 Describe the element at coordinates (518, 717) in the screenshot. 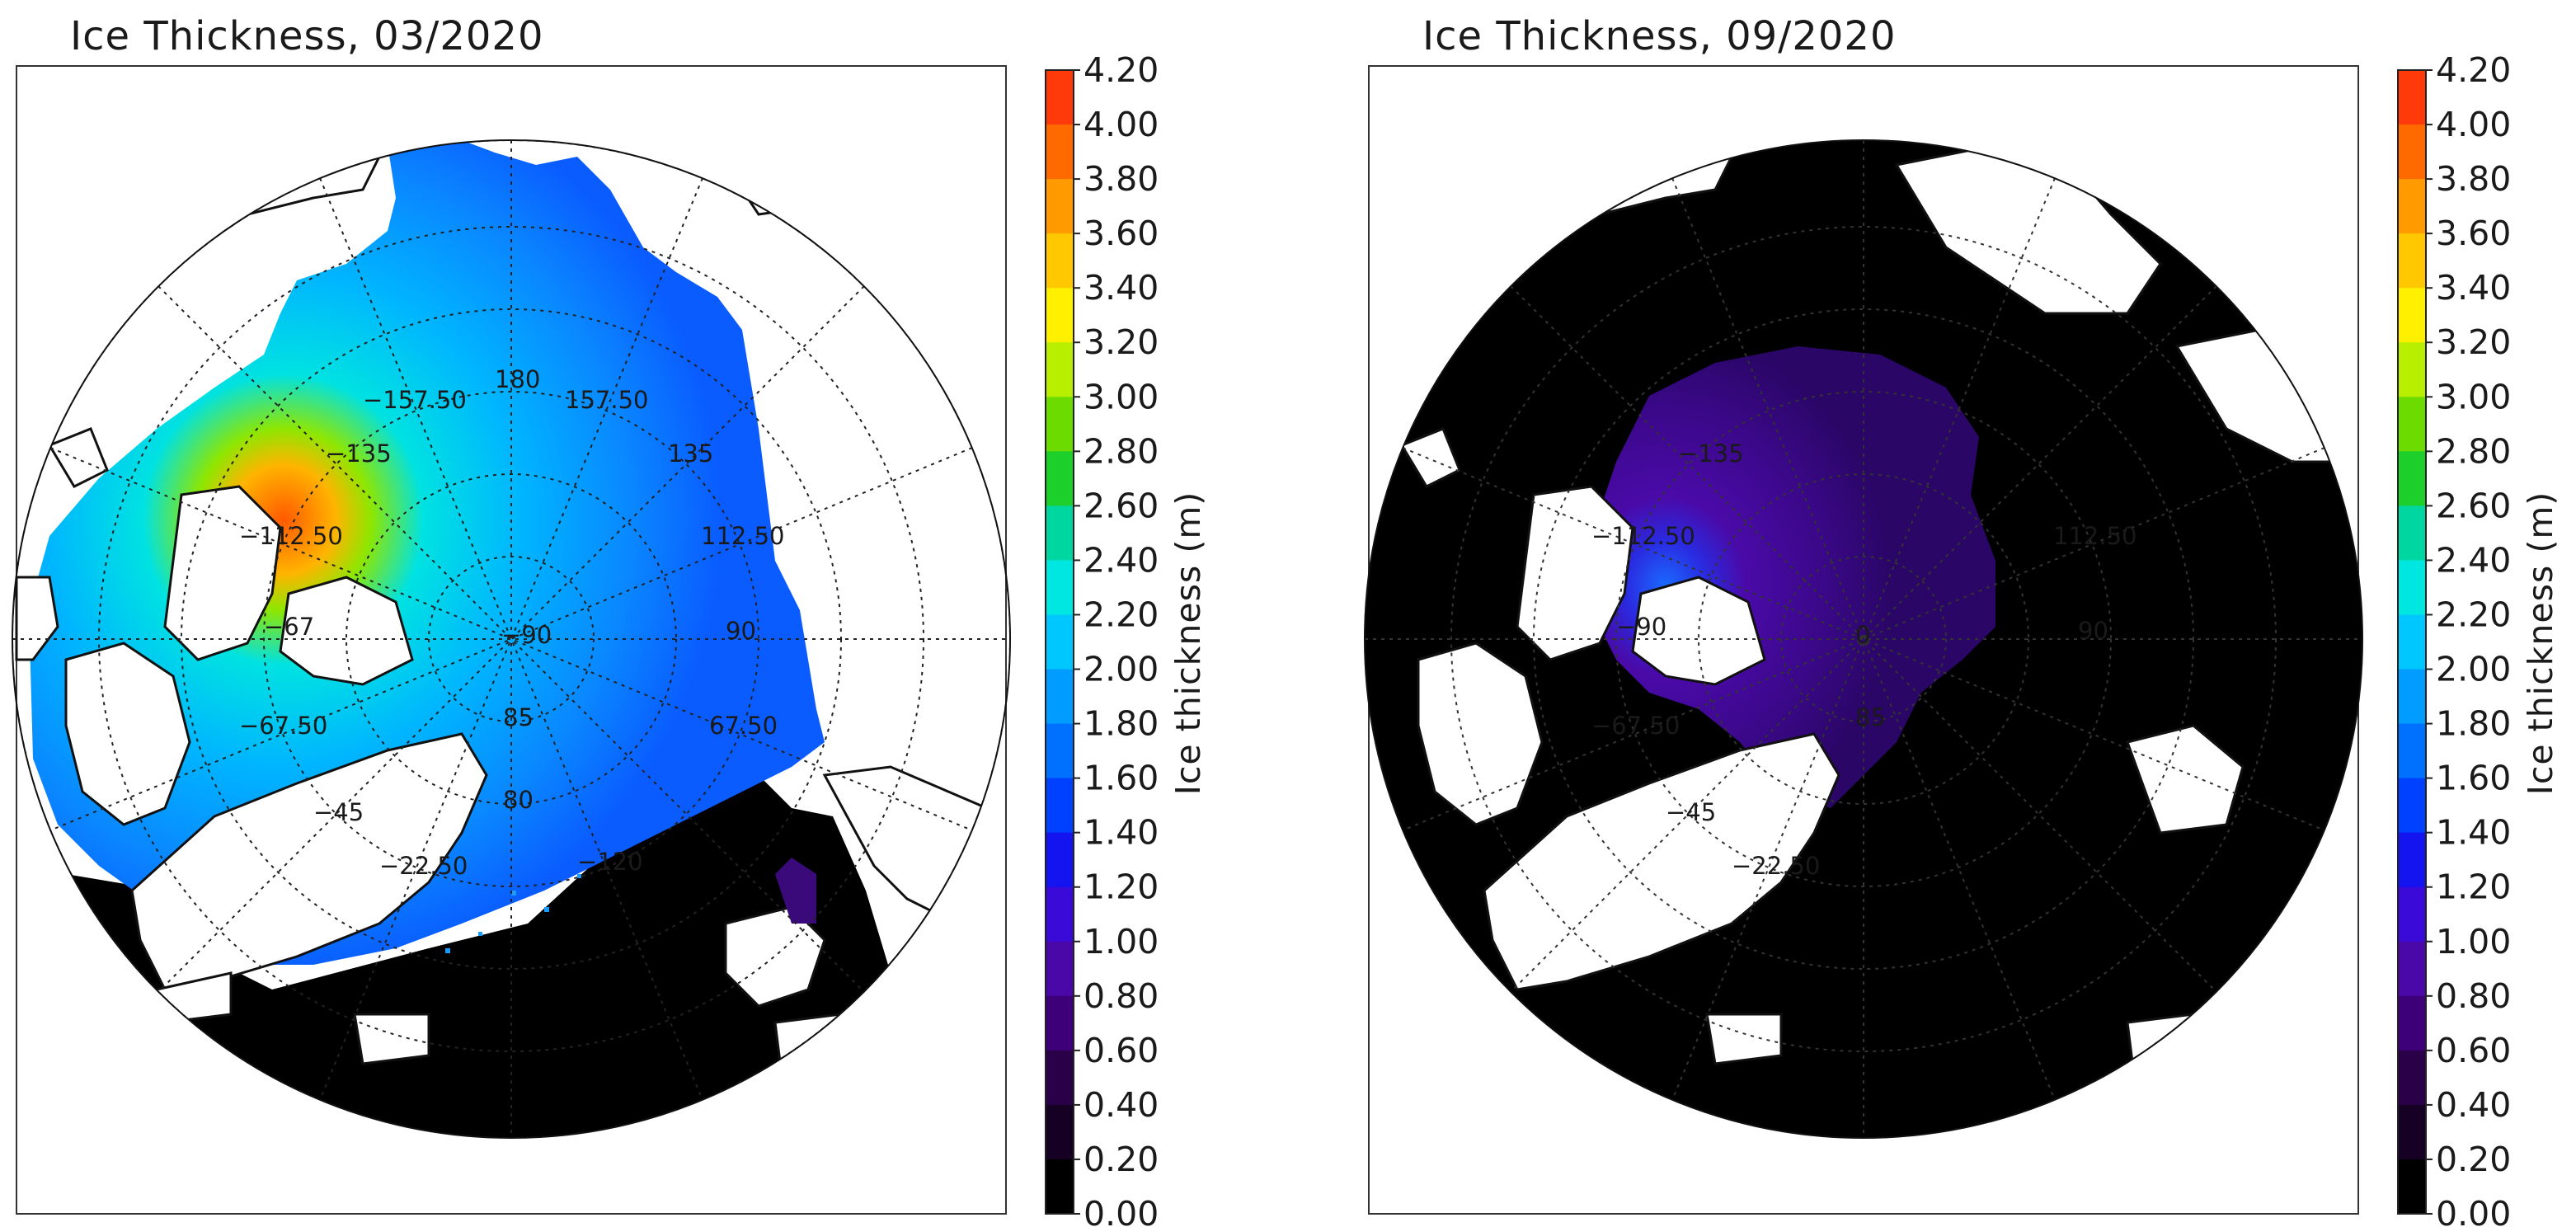

I see `grid-label: 85` at that location.